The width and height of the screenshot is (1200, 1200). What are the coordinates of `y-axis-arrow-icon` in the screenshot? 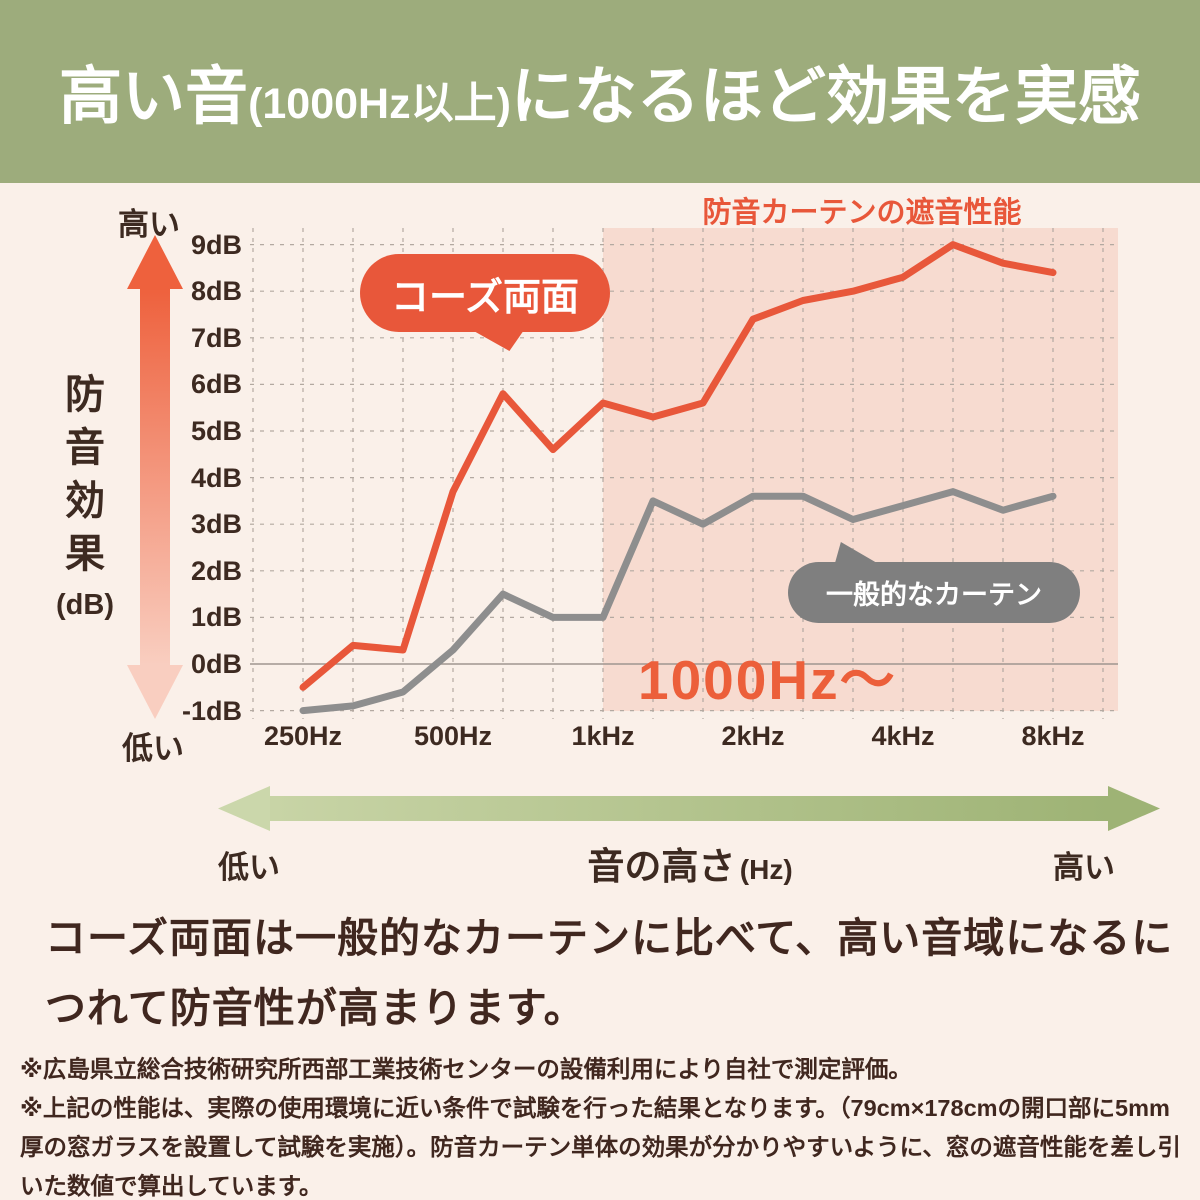 It's located at (155, 477).